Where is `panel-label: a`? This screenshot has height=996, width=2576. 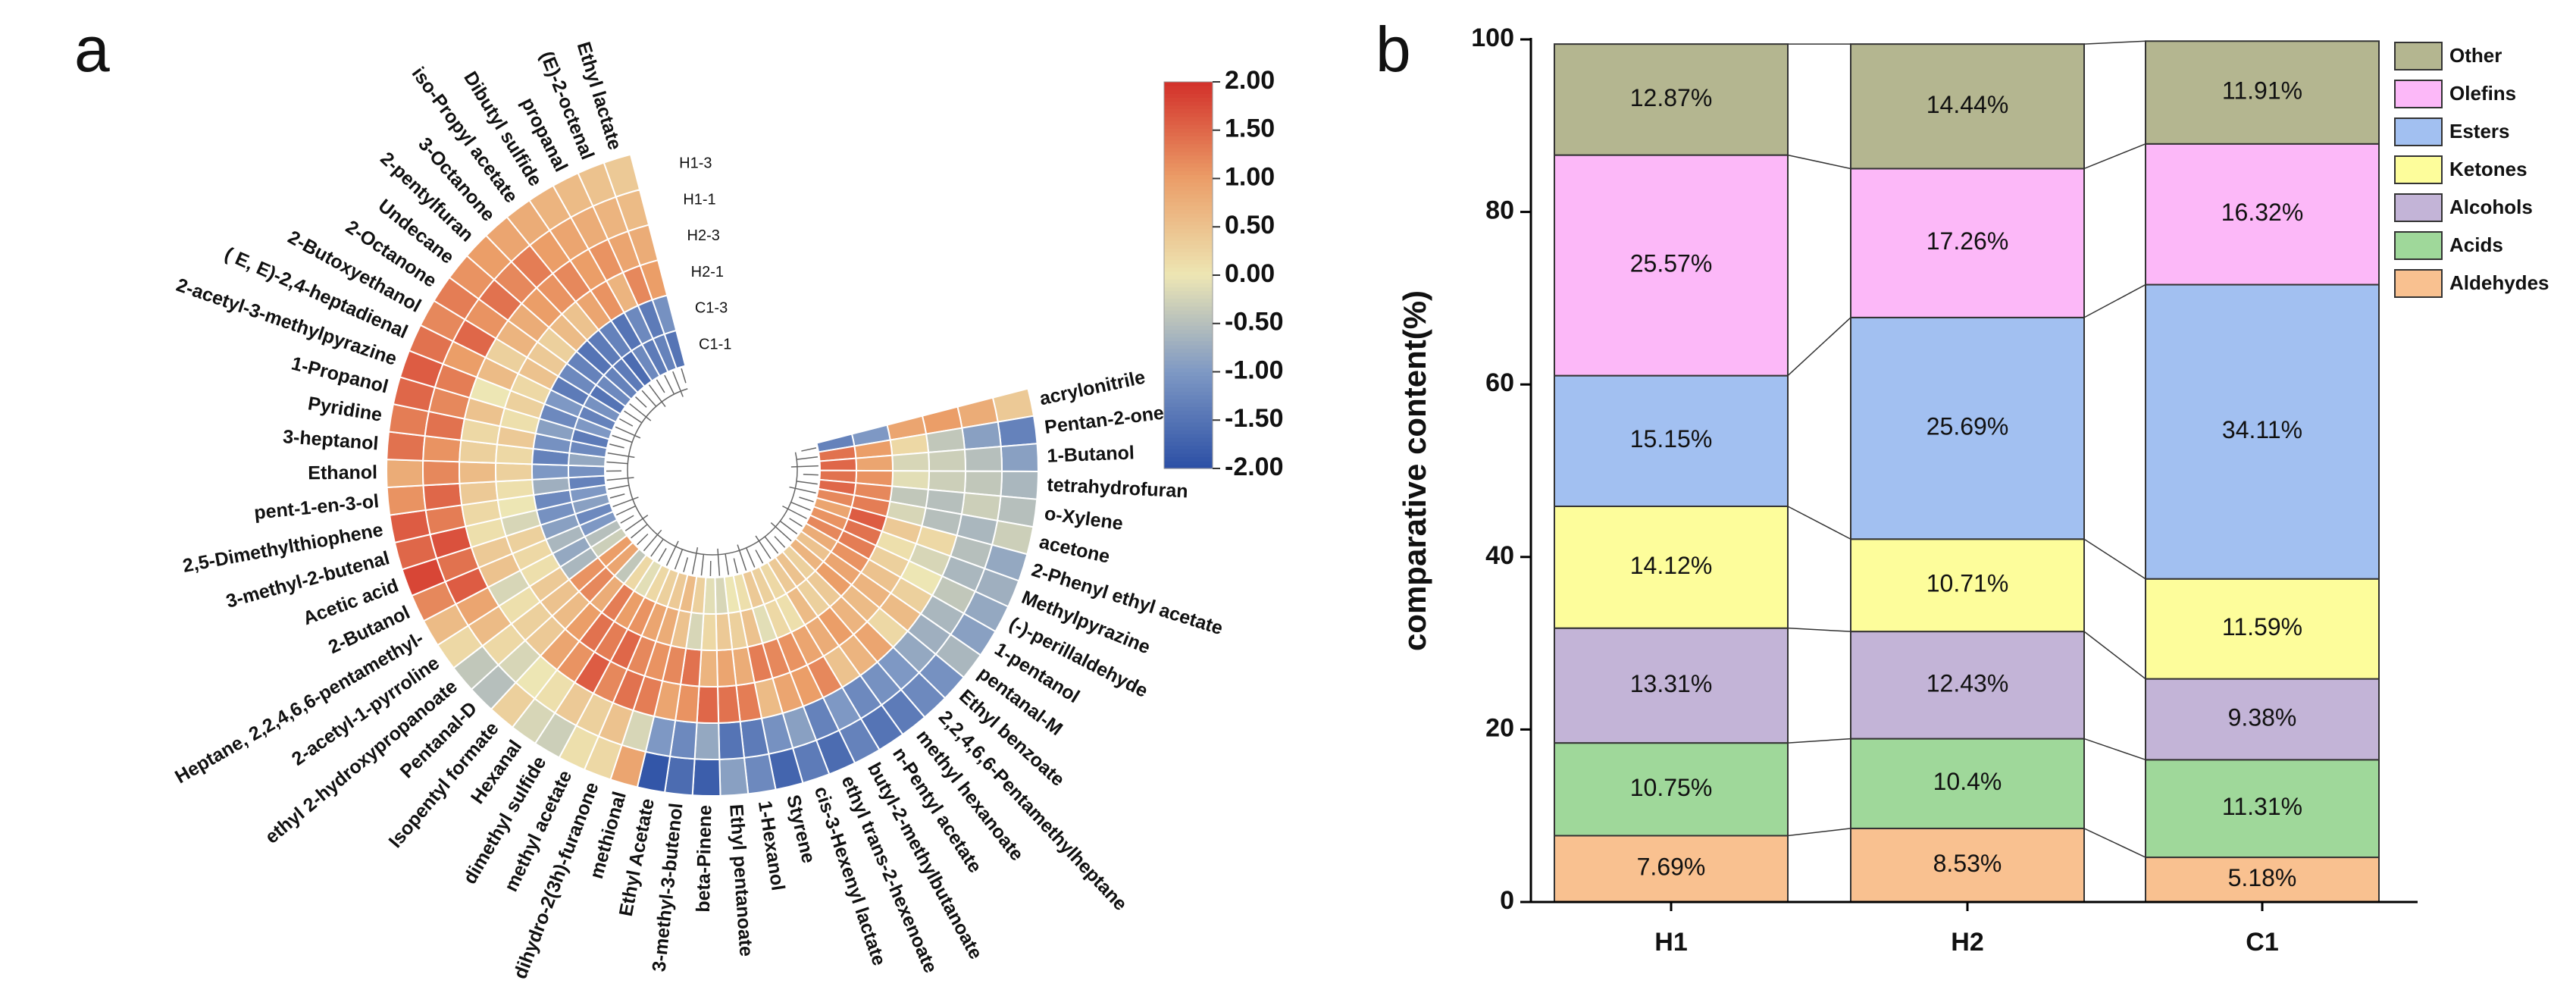 panel-label: a is located at coordinates (92, 49).